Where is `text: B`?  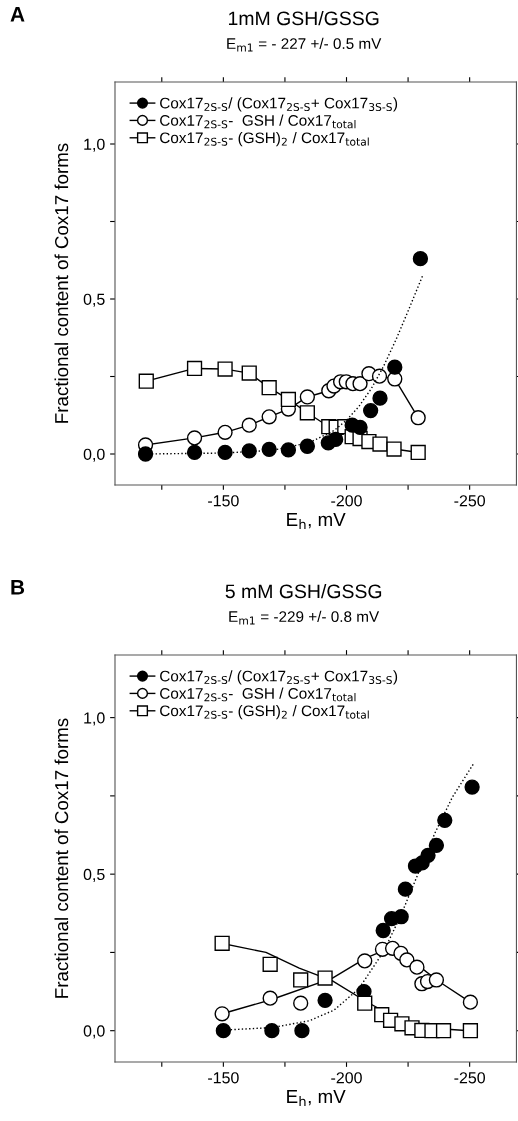 text: B is located at coordinates (18, 587).